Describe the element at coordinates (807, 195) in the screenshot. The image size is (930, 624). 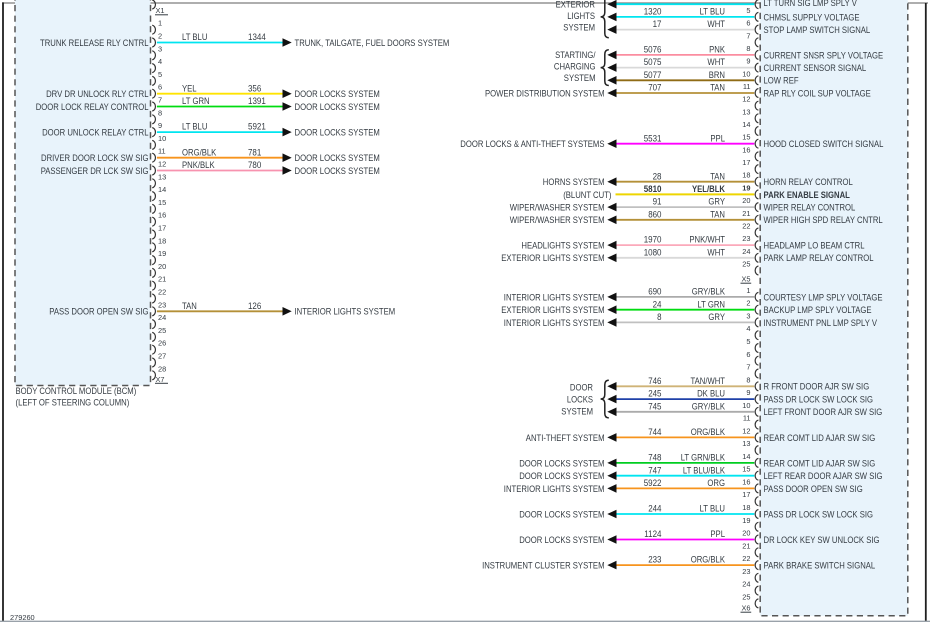
I see `svg-text: PARK ENABLE SIGNAL` at that location.